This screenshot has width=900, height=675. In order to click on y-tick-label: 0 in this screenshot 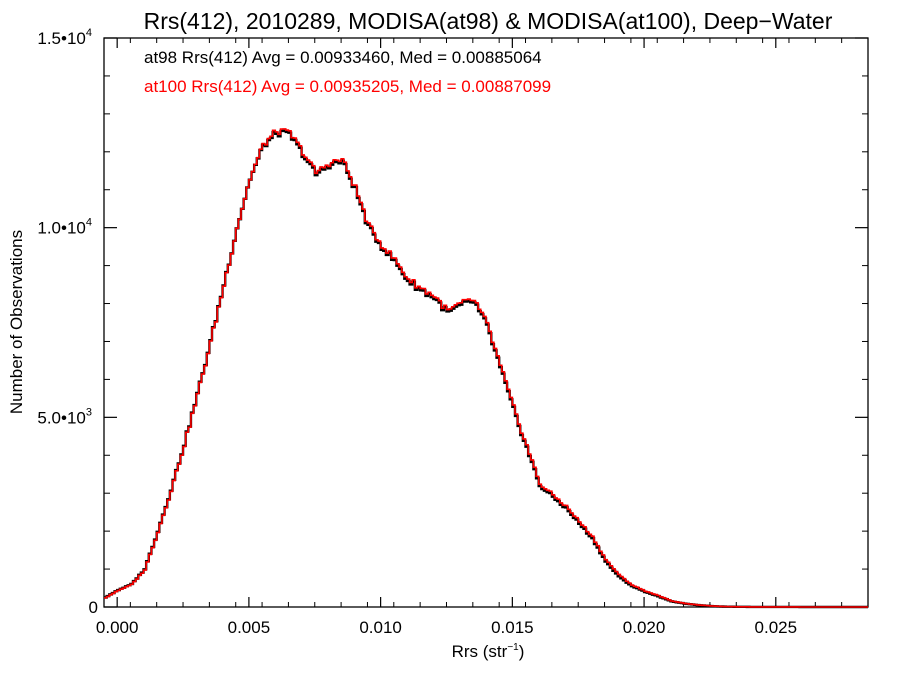, I will do `click(93, 607)`.